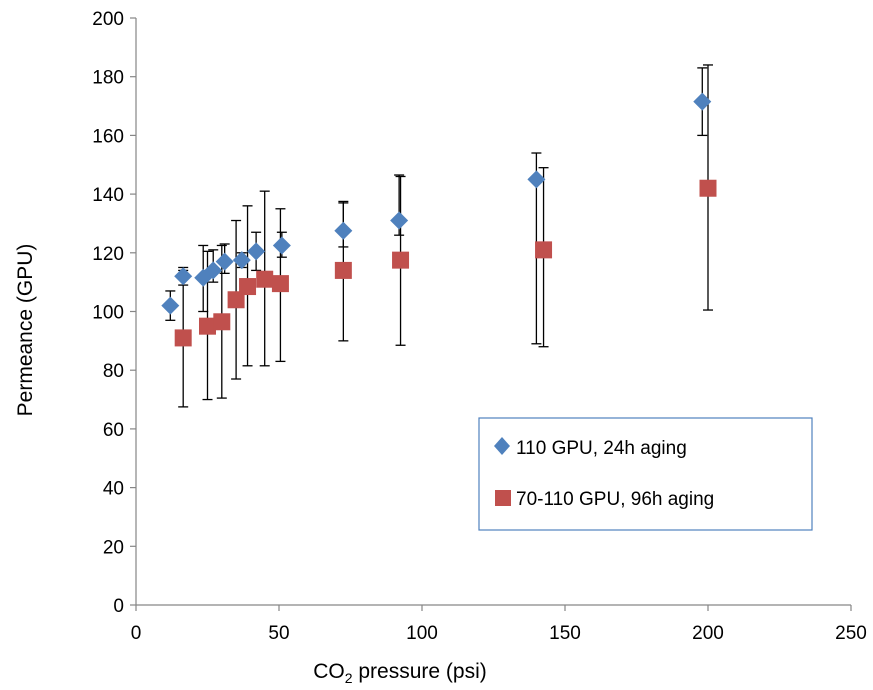  Describe the element at coordinates (565, 633) in the screenshot. I see `x-tick-label: 150` at that location.